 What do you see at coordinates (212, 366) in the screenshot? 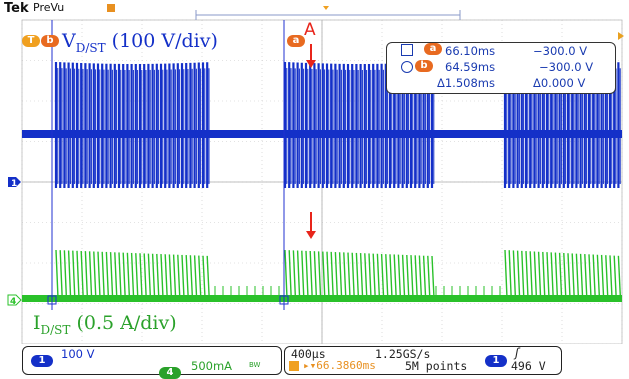
I see `ch4-scale: 500mA` at bounding box center [212, 366].